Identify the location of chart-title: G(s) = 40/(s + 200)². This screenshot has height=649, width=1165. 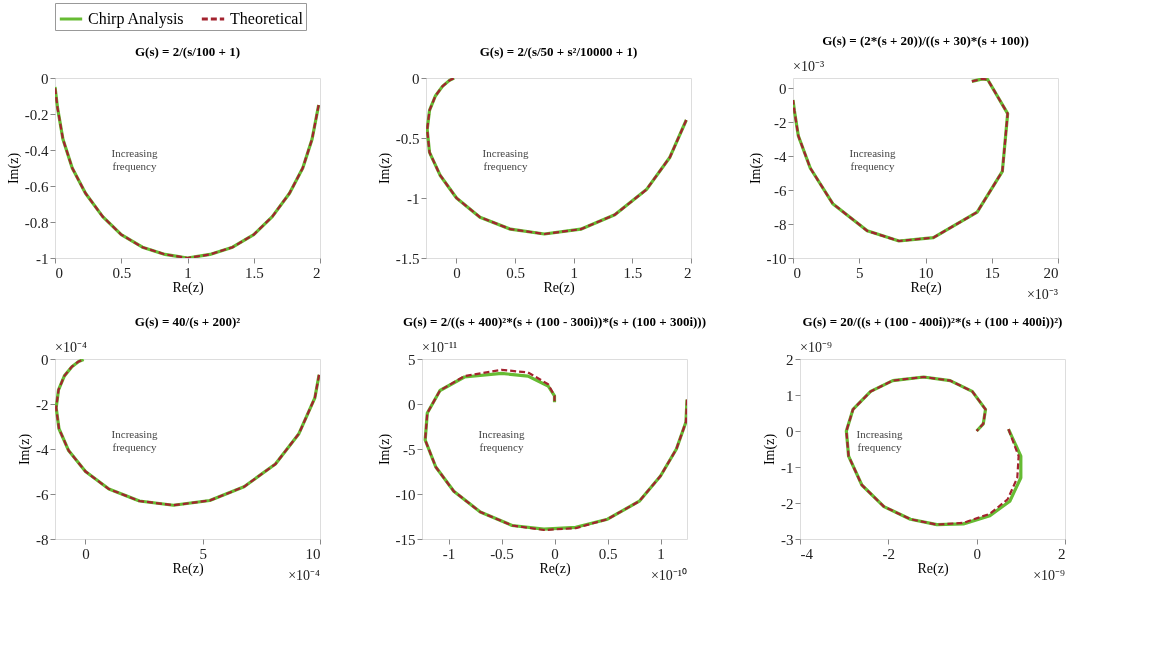
(187, 321).